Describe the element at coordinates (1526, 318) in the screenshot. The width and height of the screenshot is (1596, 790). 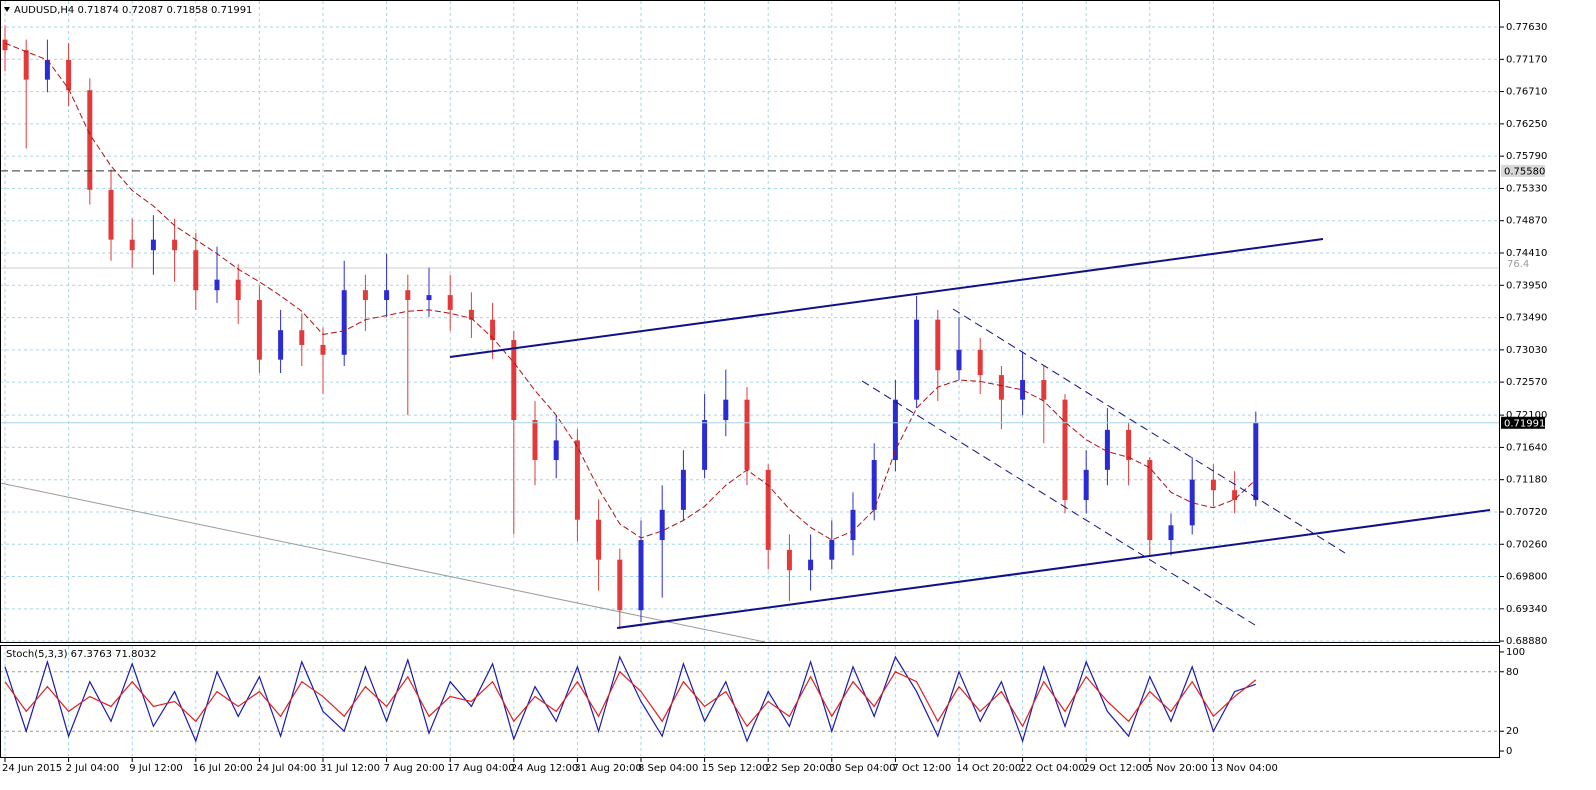
I see `y-tick-label: 0.73490` at that location.